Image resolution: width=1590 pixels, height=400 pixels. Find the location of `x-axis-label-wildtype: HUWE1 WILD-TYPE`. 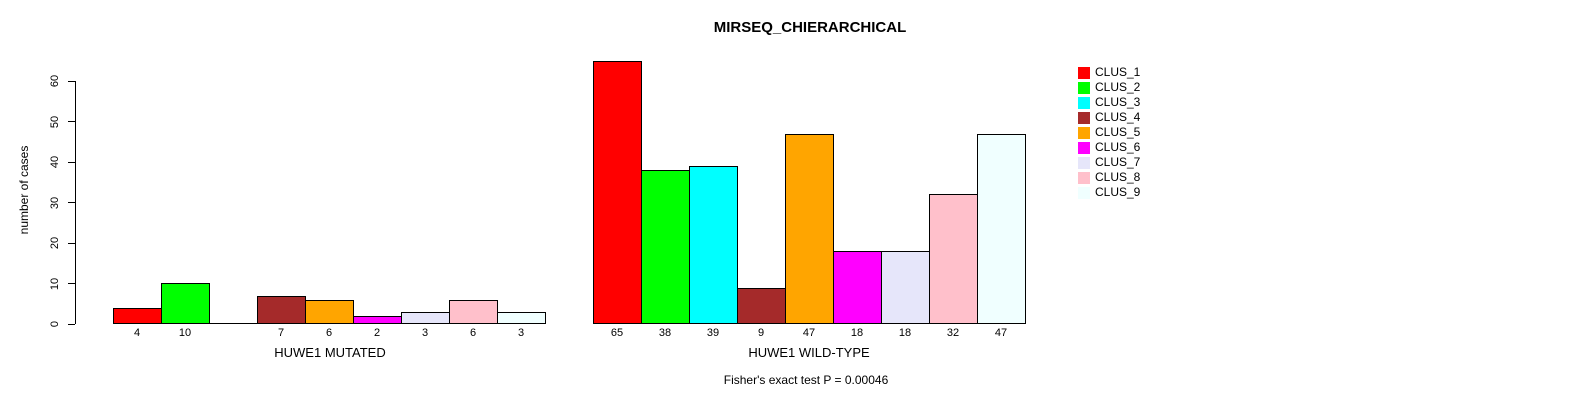

x-axis-label-wildtype: HUWE1 WILD-TYPE is located at coordinates (809, 352).